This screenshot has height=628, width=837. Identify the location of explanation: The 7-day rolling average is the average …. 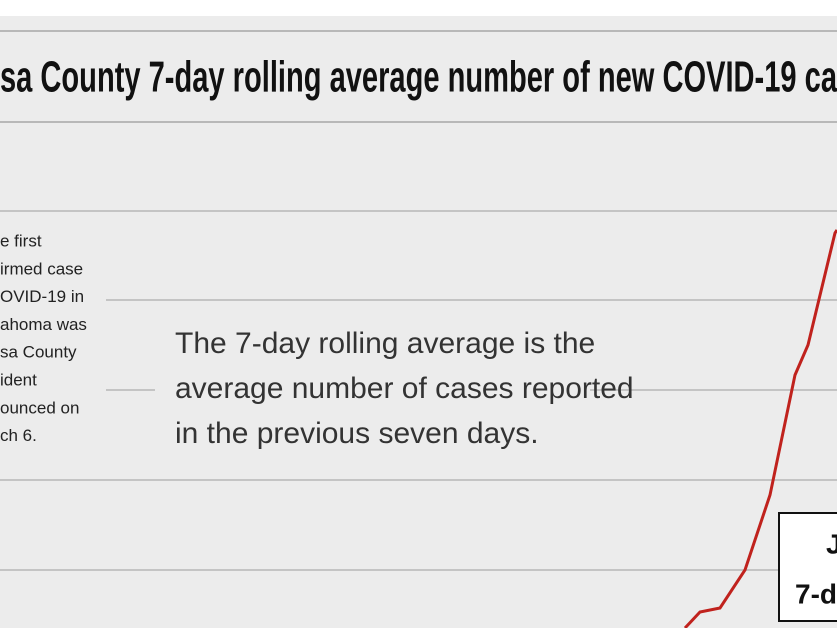
(404, 388).